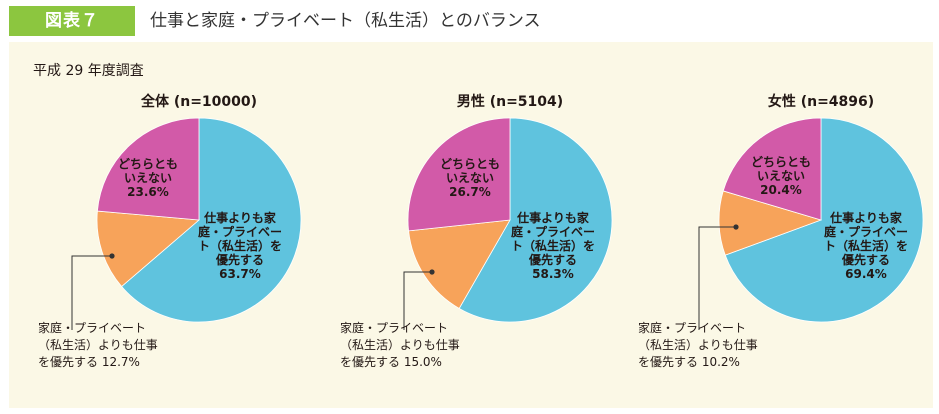  Describe the element at coordinates (821, 101) in the screenshot. I see `pie-title: 女性 (n=4896)` at that location.